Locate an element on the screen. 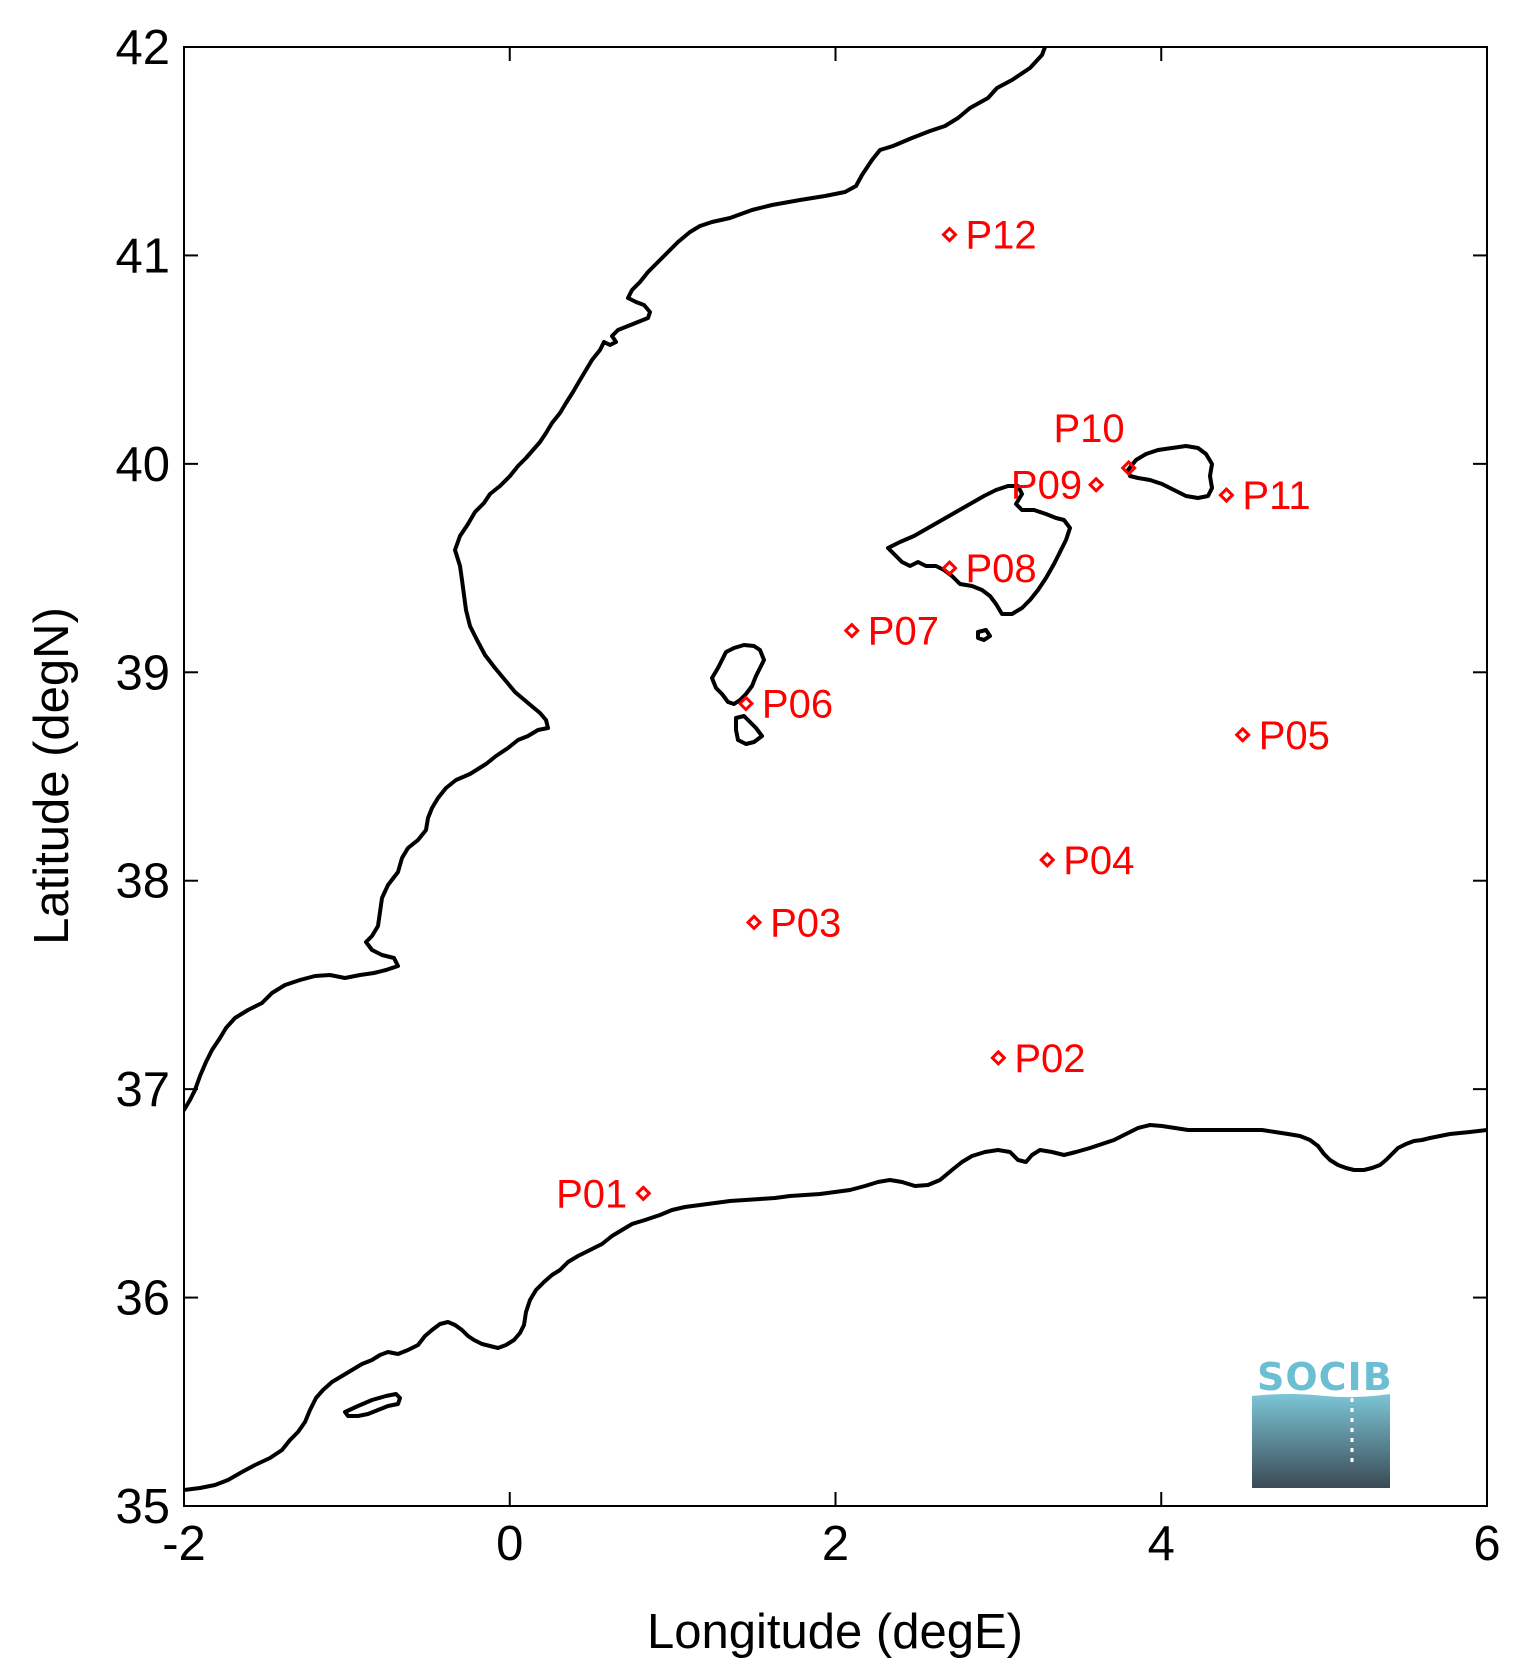  socib-logo-wave is located at coordinates (1321, 1441).